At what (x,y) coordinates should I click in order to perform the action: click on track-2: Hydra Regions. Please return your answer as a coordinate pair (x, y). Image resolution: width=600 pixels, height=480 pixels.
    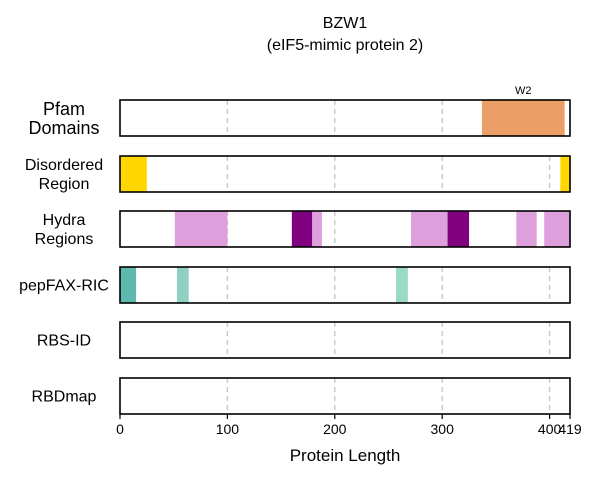
    Looking at the image, I should click on (303, 229).